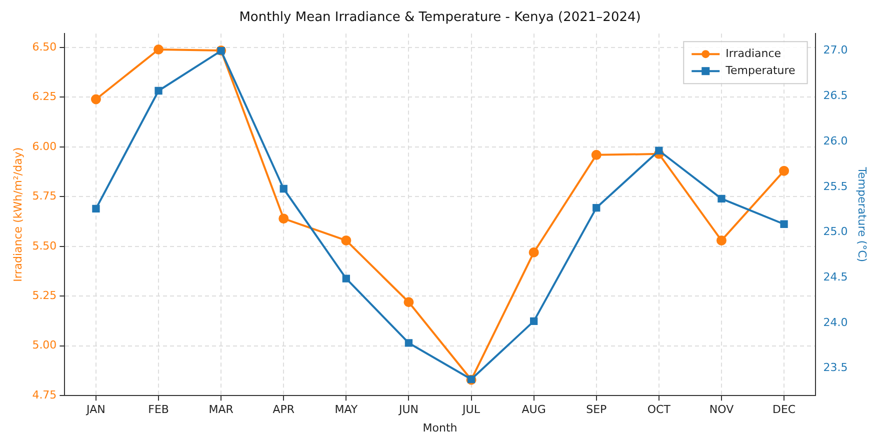  Describe the element at coordinates (597, 409) in the screenshot. I see `x-tick-label: SEP` at that location.